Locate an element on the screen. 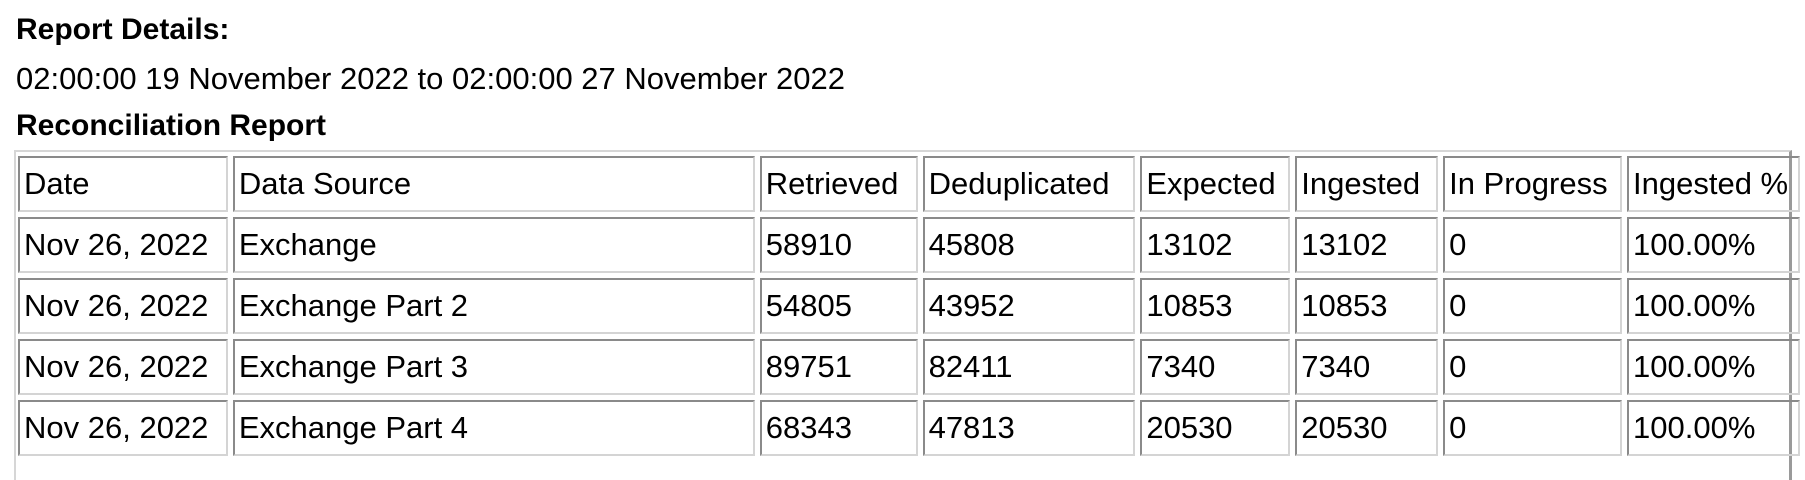 This screenshot has height=480, width=1805. header-ingested-percent: Ingested % is located at coordinates (1713, 184).